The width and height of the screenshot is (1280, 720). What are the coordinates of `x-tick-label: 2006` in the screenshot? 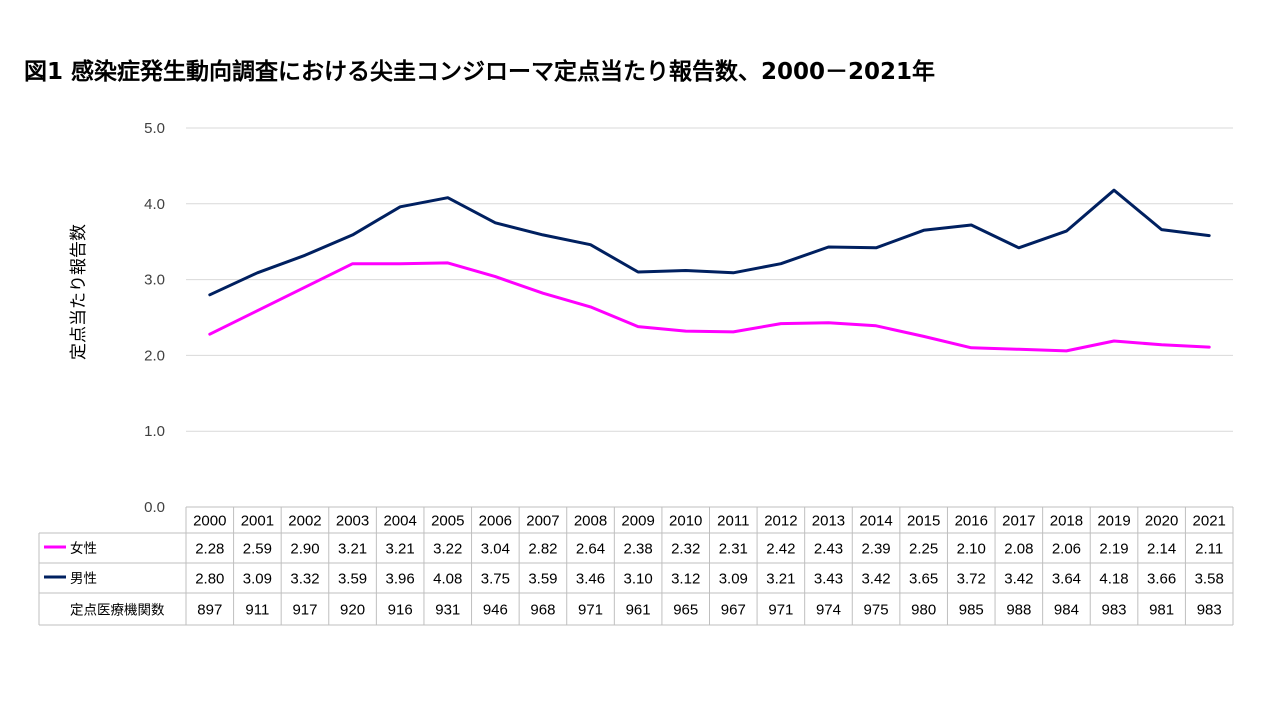 It's located at (495, 521).